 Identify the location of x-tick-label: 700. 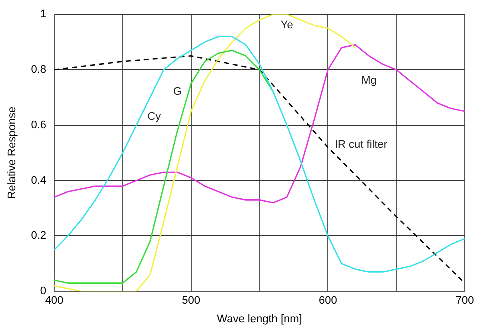
(465, 301).